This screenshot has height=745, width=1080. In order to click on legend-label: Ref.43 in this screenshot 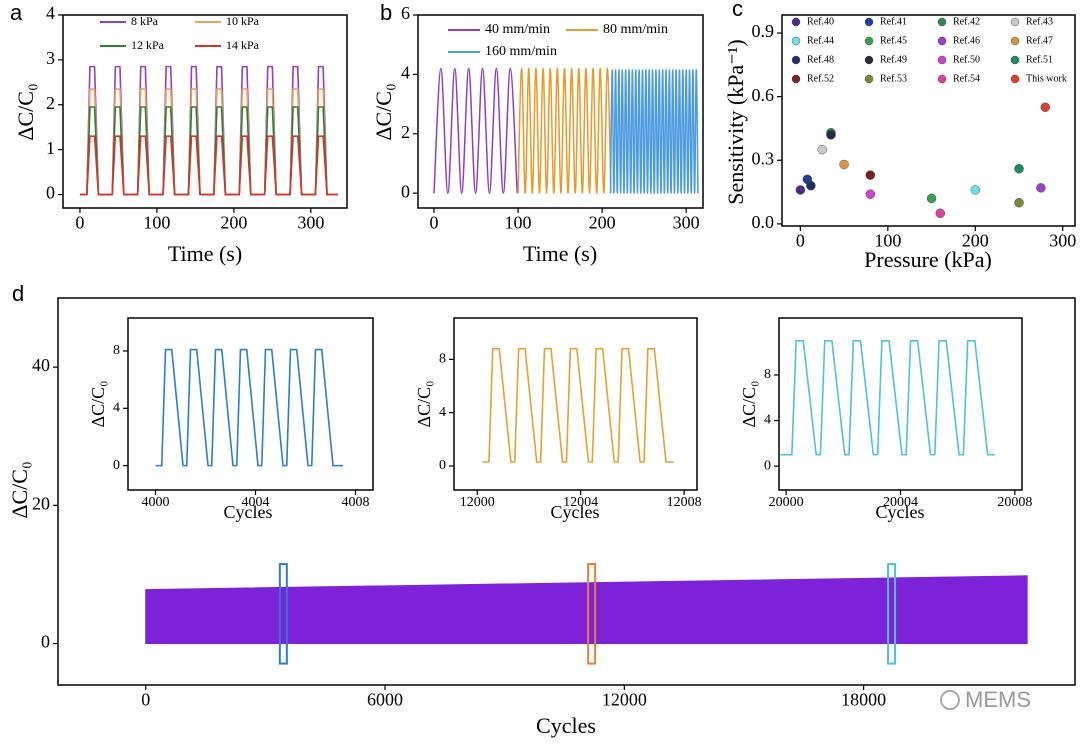, I will do `click(1039, 21)`.